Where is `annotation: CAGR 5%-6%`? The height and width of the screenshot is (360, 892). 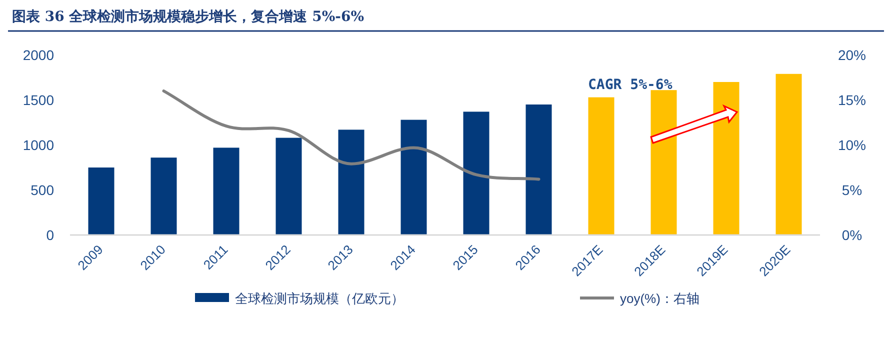 annotation: CAGR 5%-6% is located at coordinates (630, 85).